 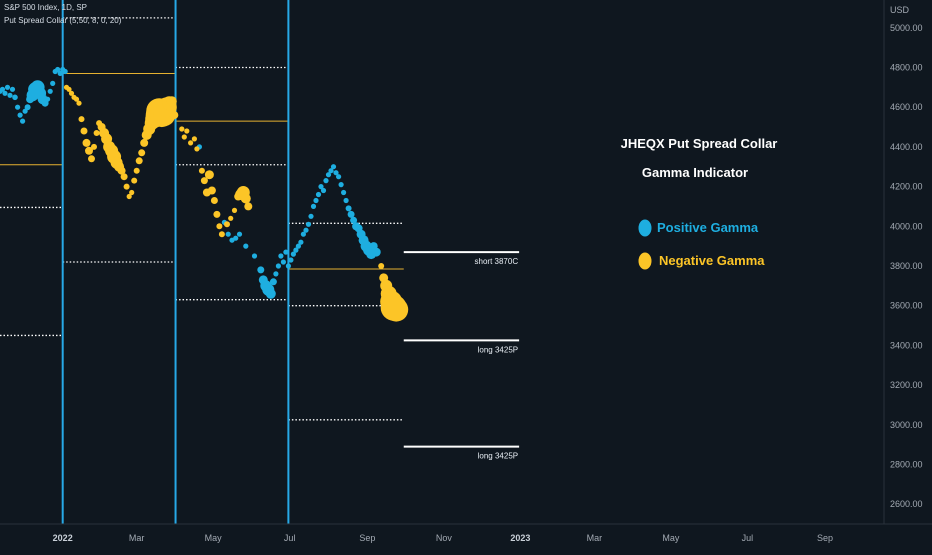 I want to click on negative-gamma-label: Negative Gamma, so click(x=712, y=260).